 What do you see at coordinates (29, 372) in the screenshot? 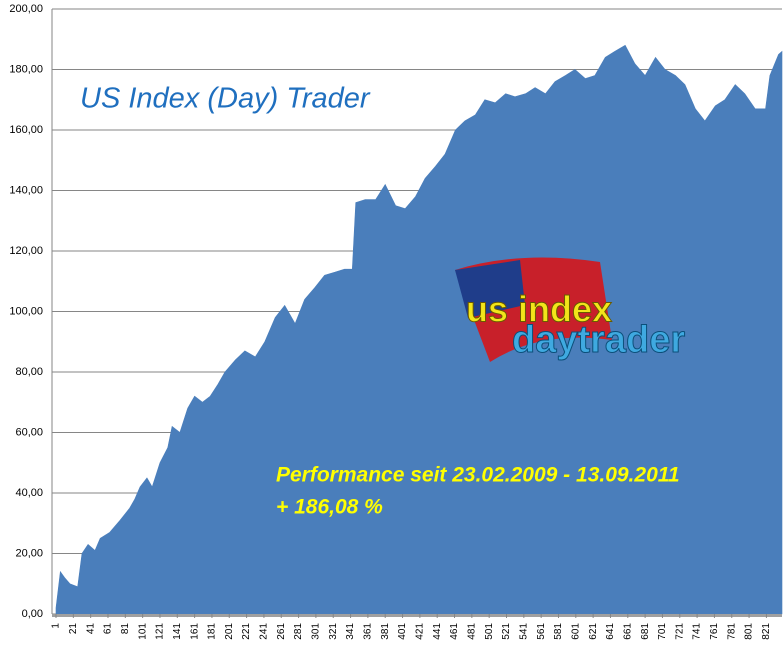
I see `y-tick-label: 80,00` at bounding box center [29, 372].